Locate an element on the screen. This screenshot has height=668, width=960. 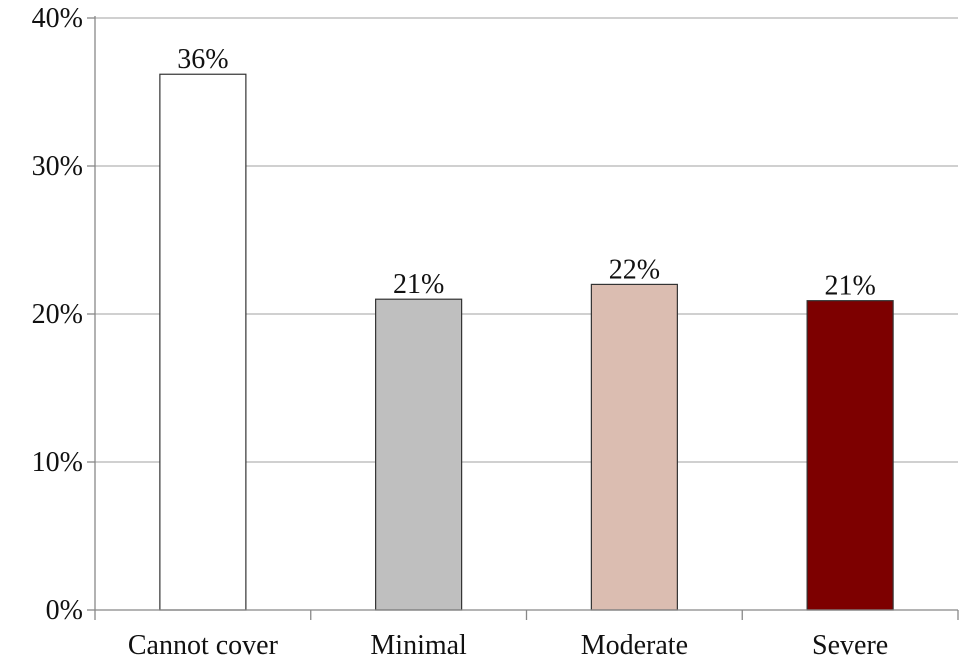
x-category-label: Cannot cover is located at coordinates (203, 645).